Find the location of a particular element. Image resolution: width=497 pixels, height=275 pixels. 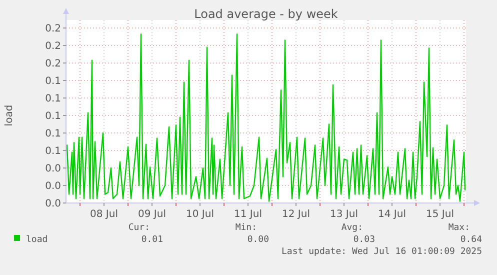

x-tick-label: 08 Jul is located at coordinates (104, 214).